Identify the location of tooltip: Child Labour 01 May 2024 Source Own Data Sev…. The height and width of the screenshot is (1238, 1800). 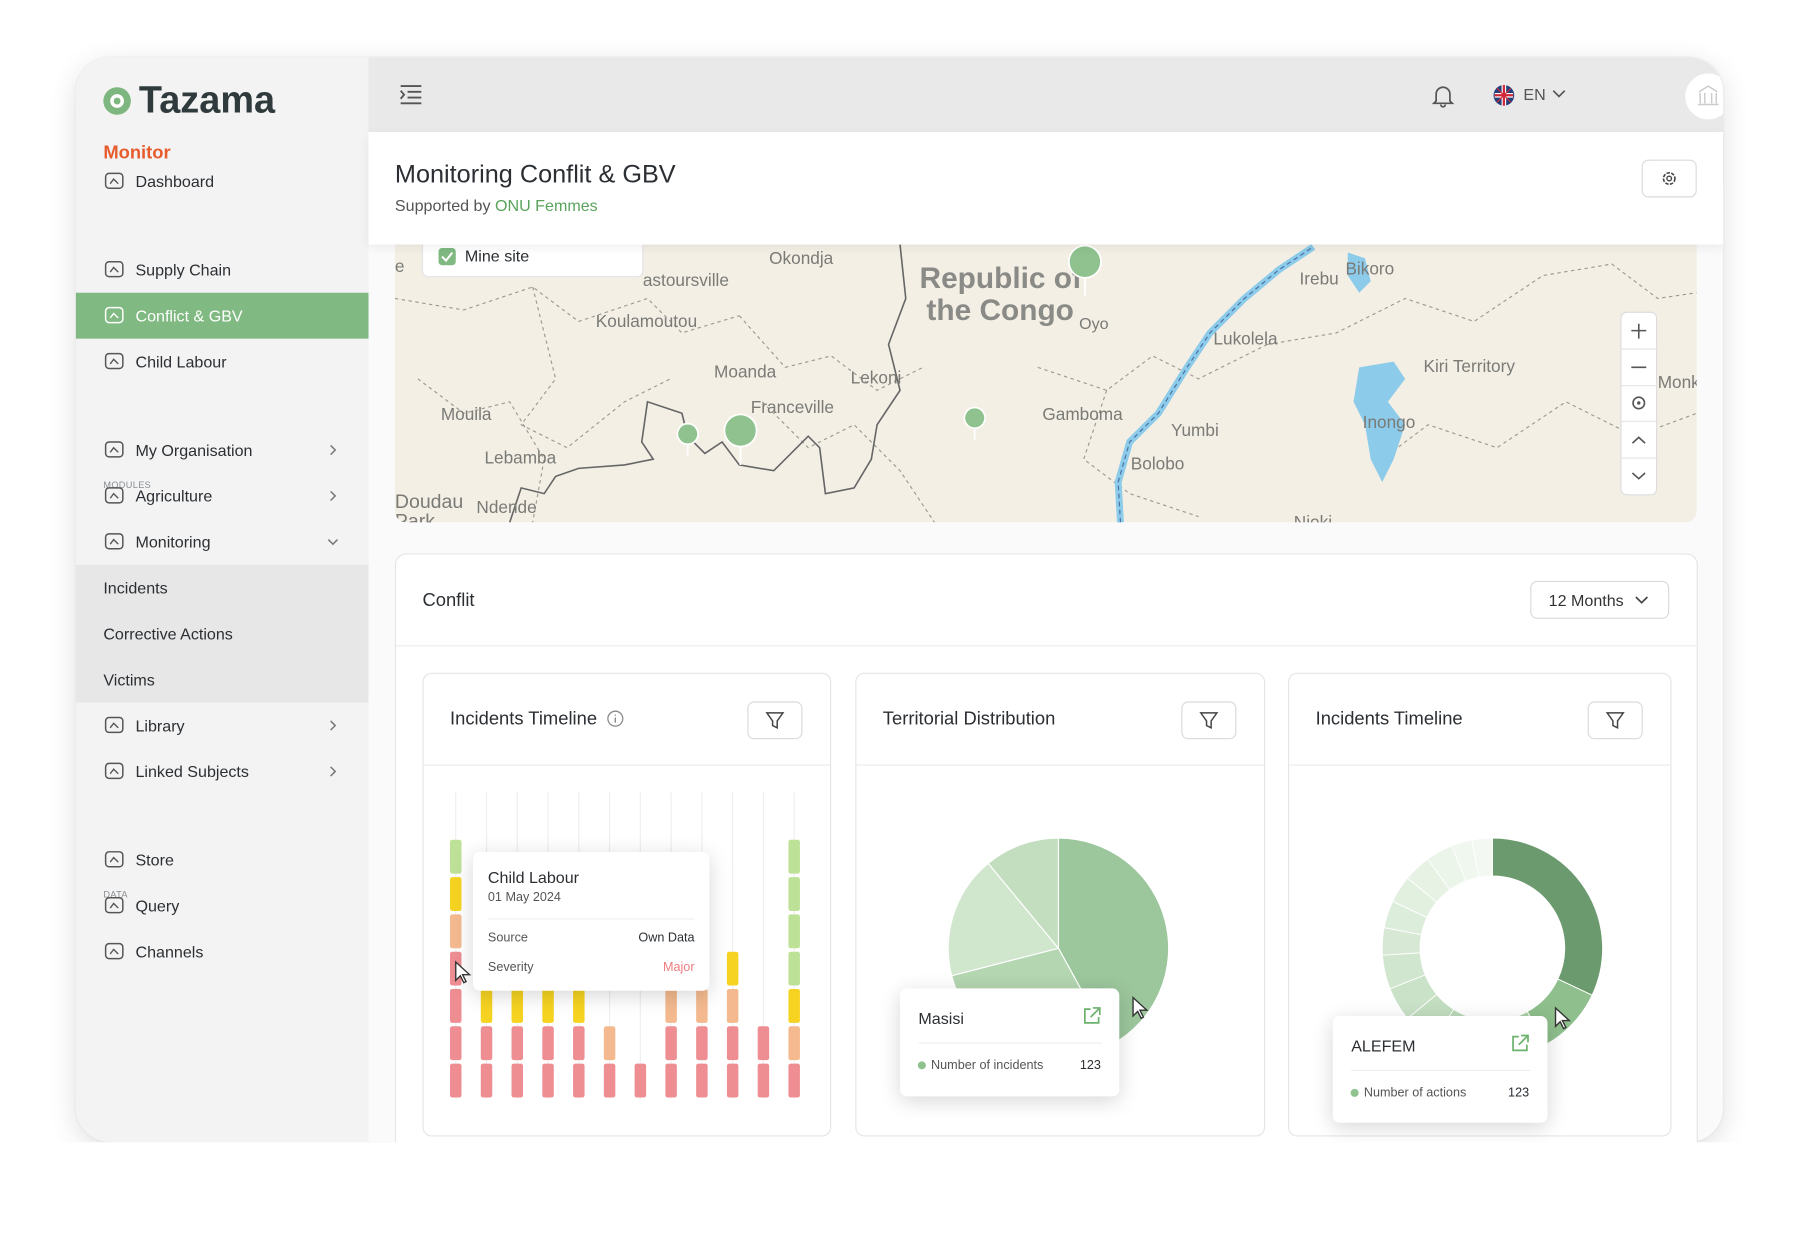
(591, 921).